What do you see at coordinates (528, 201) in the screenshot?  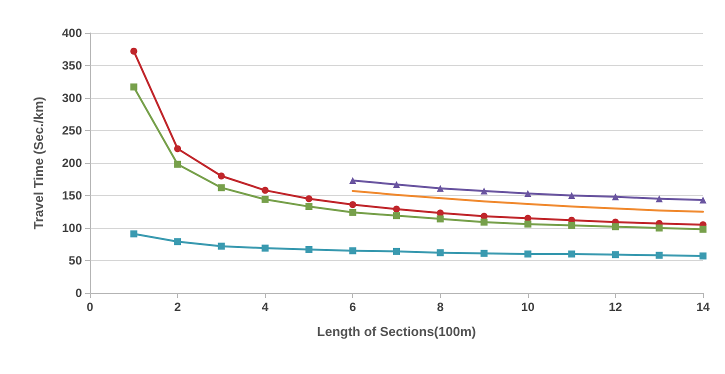 I see `line-series` at bounding box center [528, 201].